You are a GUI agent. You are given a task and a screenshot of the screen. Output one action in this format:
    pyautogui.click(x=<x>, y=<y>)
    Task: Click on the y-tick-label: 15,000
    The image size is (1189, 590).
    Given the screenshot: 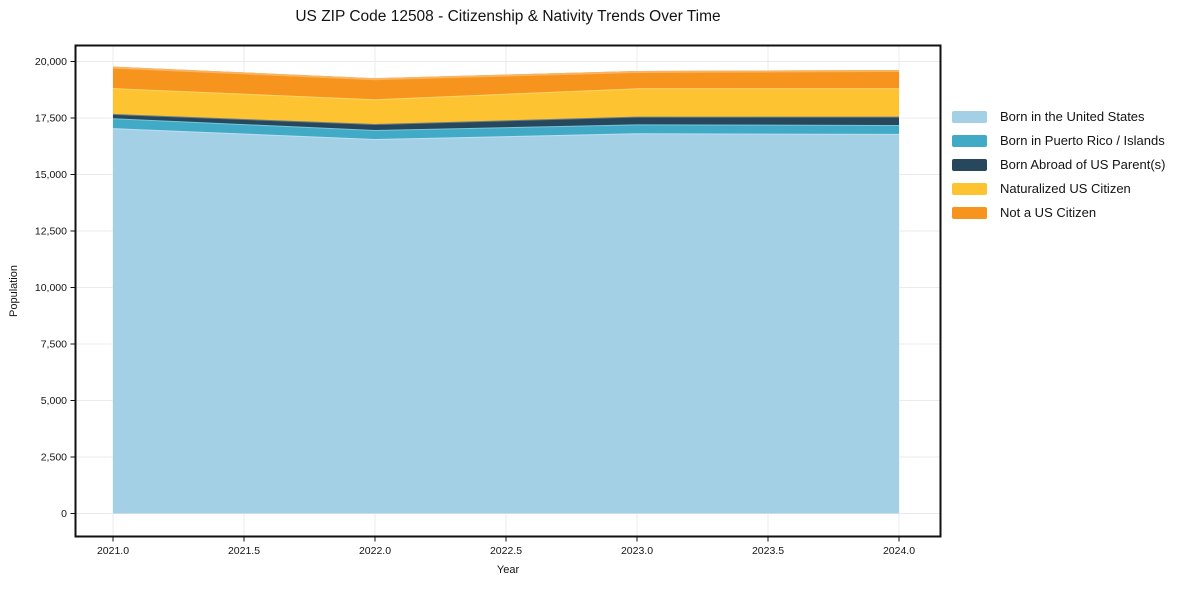 What is the action you would take?
    pyautogui.click(x=51, y=175)
    